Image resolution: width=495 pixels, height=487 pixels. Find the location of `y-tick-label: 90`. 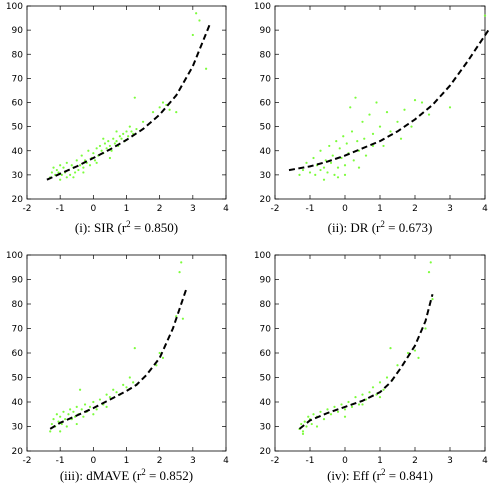

y-tick-label: 90 is located at coordinates (18, 31).